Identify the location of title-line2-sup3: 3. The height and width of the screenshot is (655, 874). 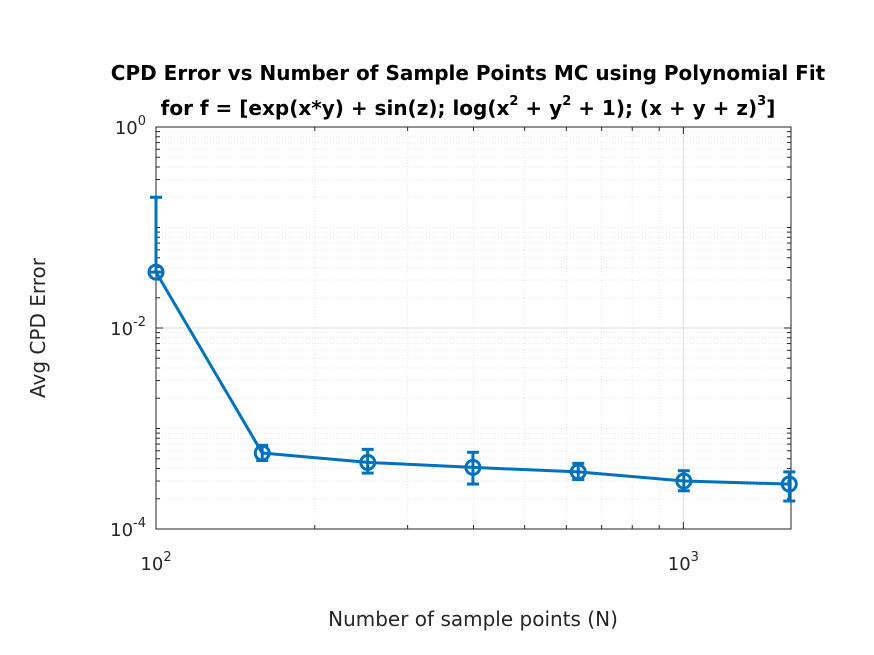
(761, 101).